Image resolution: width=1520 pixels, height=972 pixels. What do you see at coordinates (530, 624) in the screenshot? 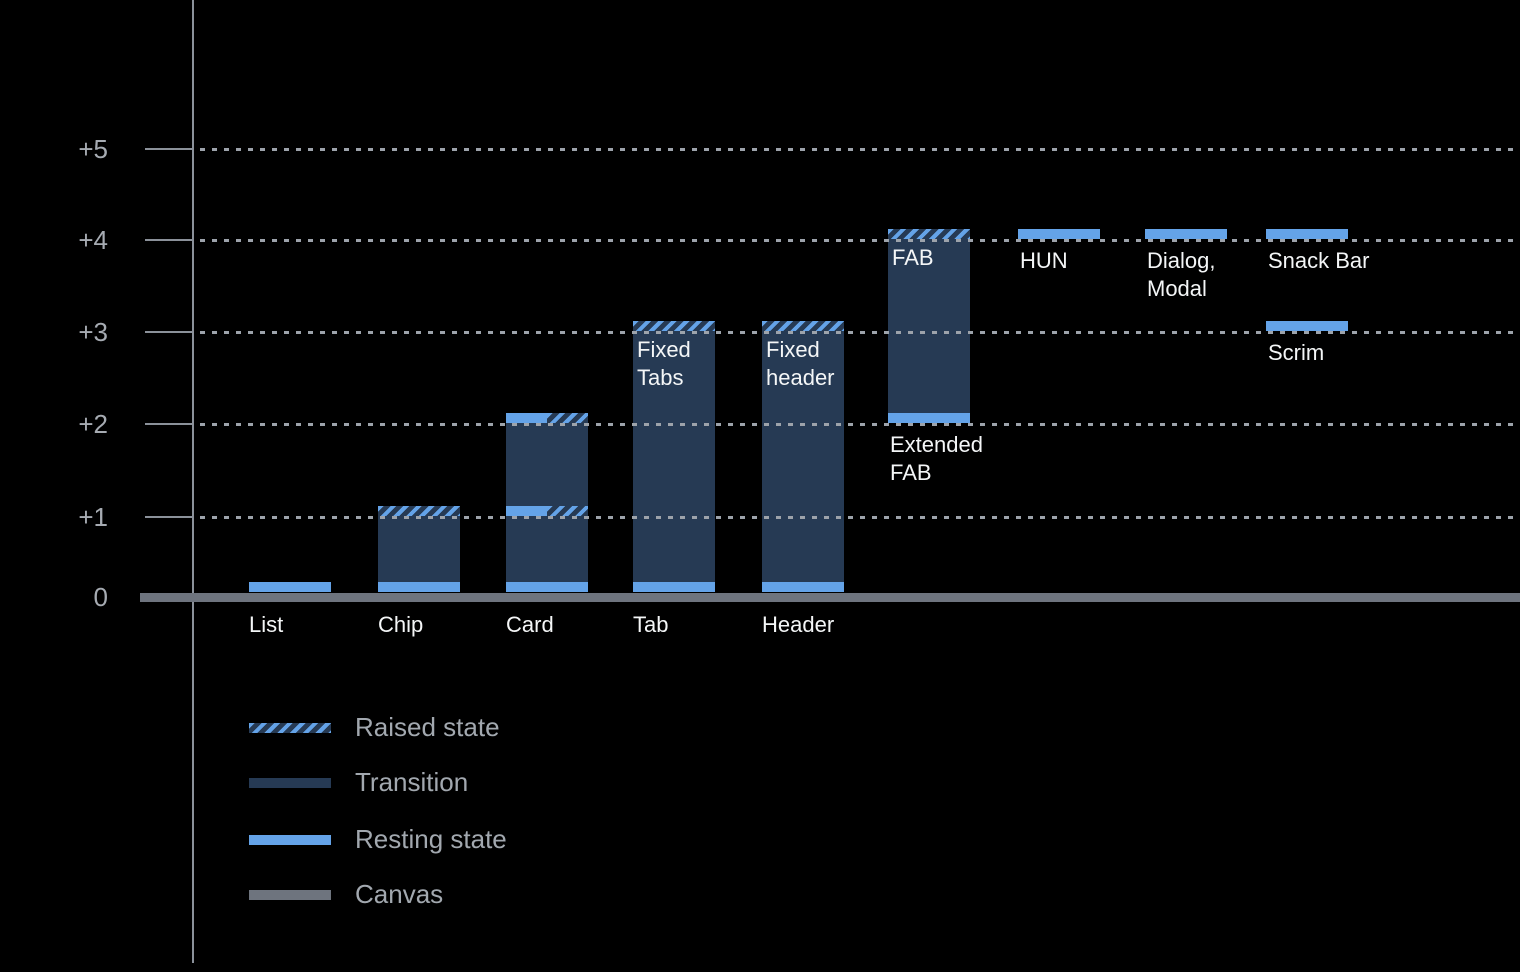
I see `axis-label: Card` at bounding box center [530, 624].